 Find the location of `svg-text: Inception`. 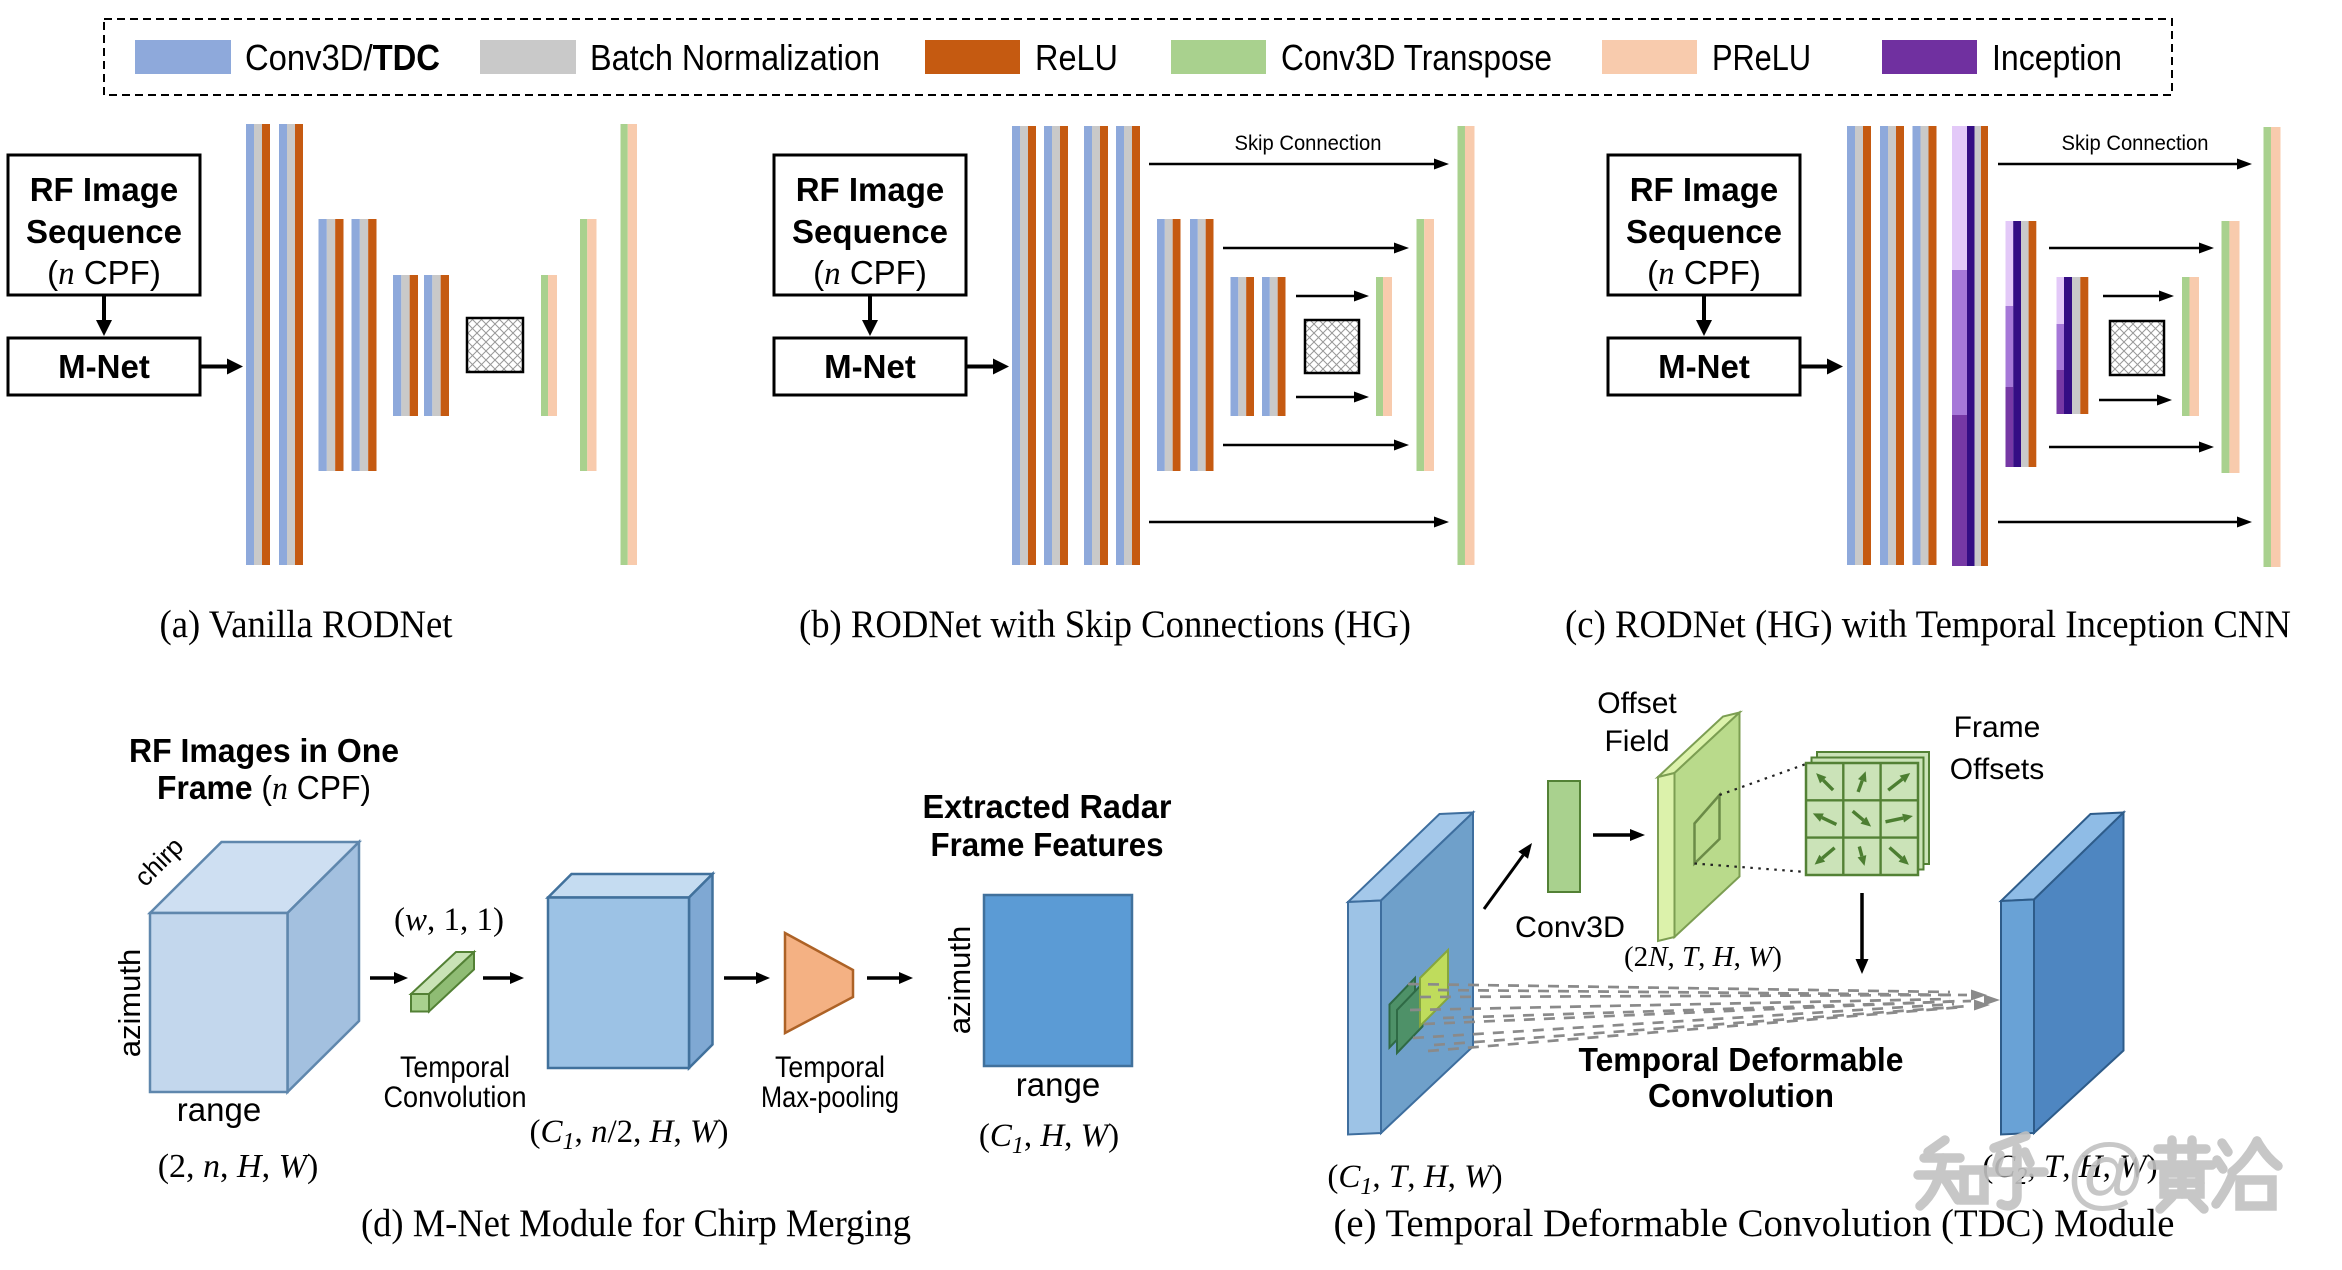

svg-text: Inception is located at coordinates (2057, 57).